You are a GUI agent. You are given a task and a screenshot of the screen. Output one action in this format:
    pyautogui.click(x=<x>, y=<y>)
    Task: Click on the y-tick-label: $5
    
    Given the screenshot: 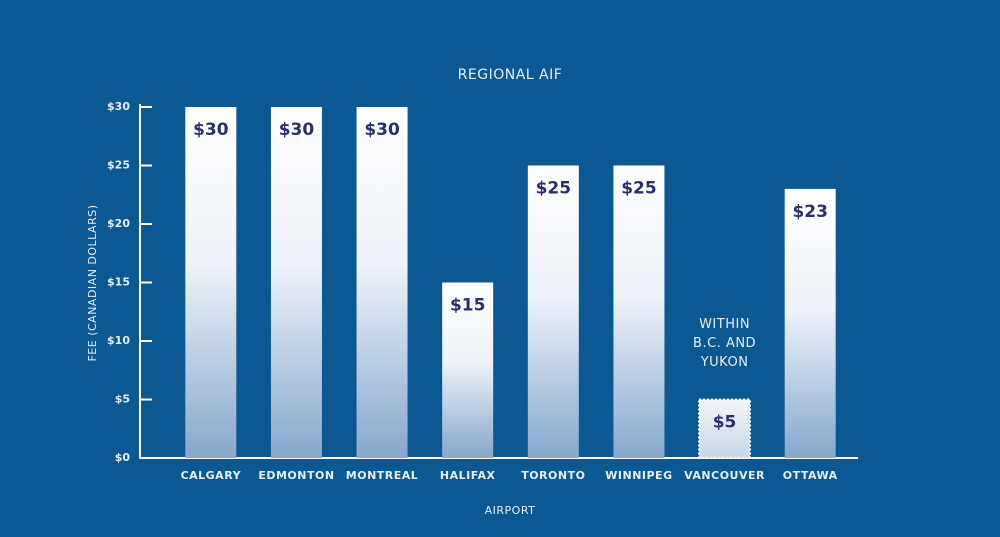 What is the action you would take?
    pyautogui.click(x=122, y=399)
    